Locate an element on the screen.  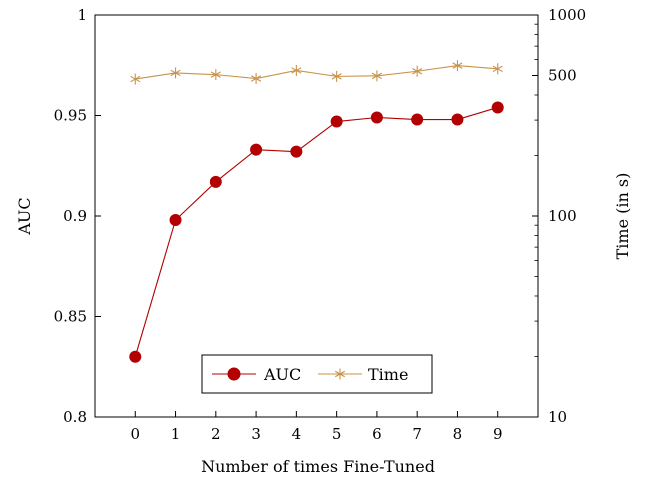
x-tick-label: 4 is located at coordinates (297, 434).